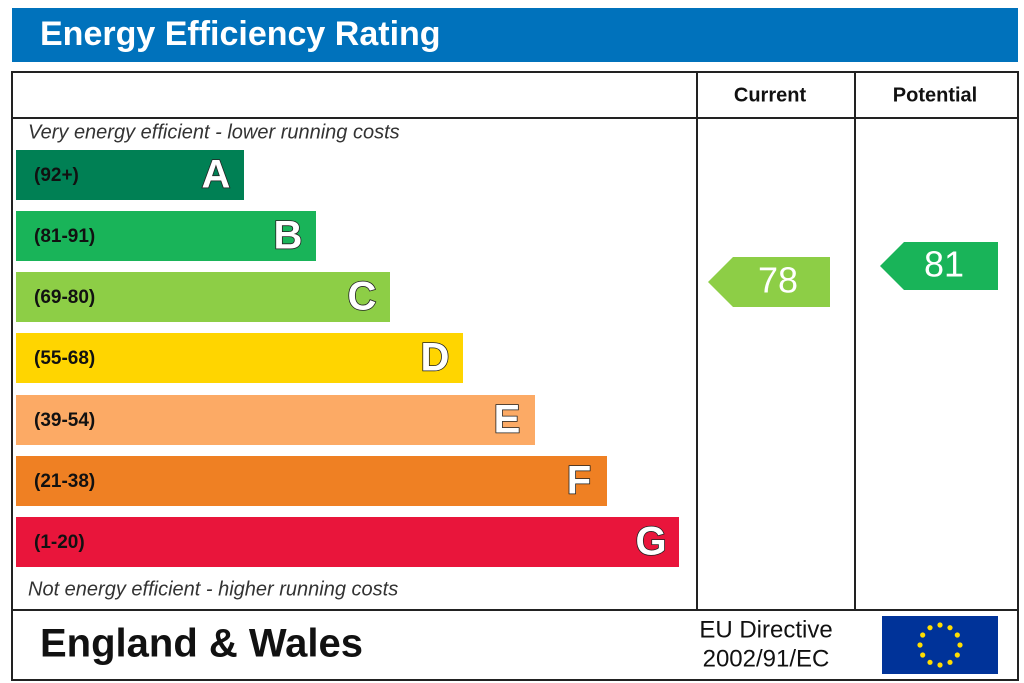 The width and height of the screenshot is (1024, 683). I want to click on column-header: Potential, so click(935, 95).